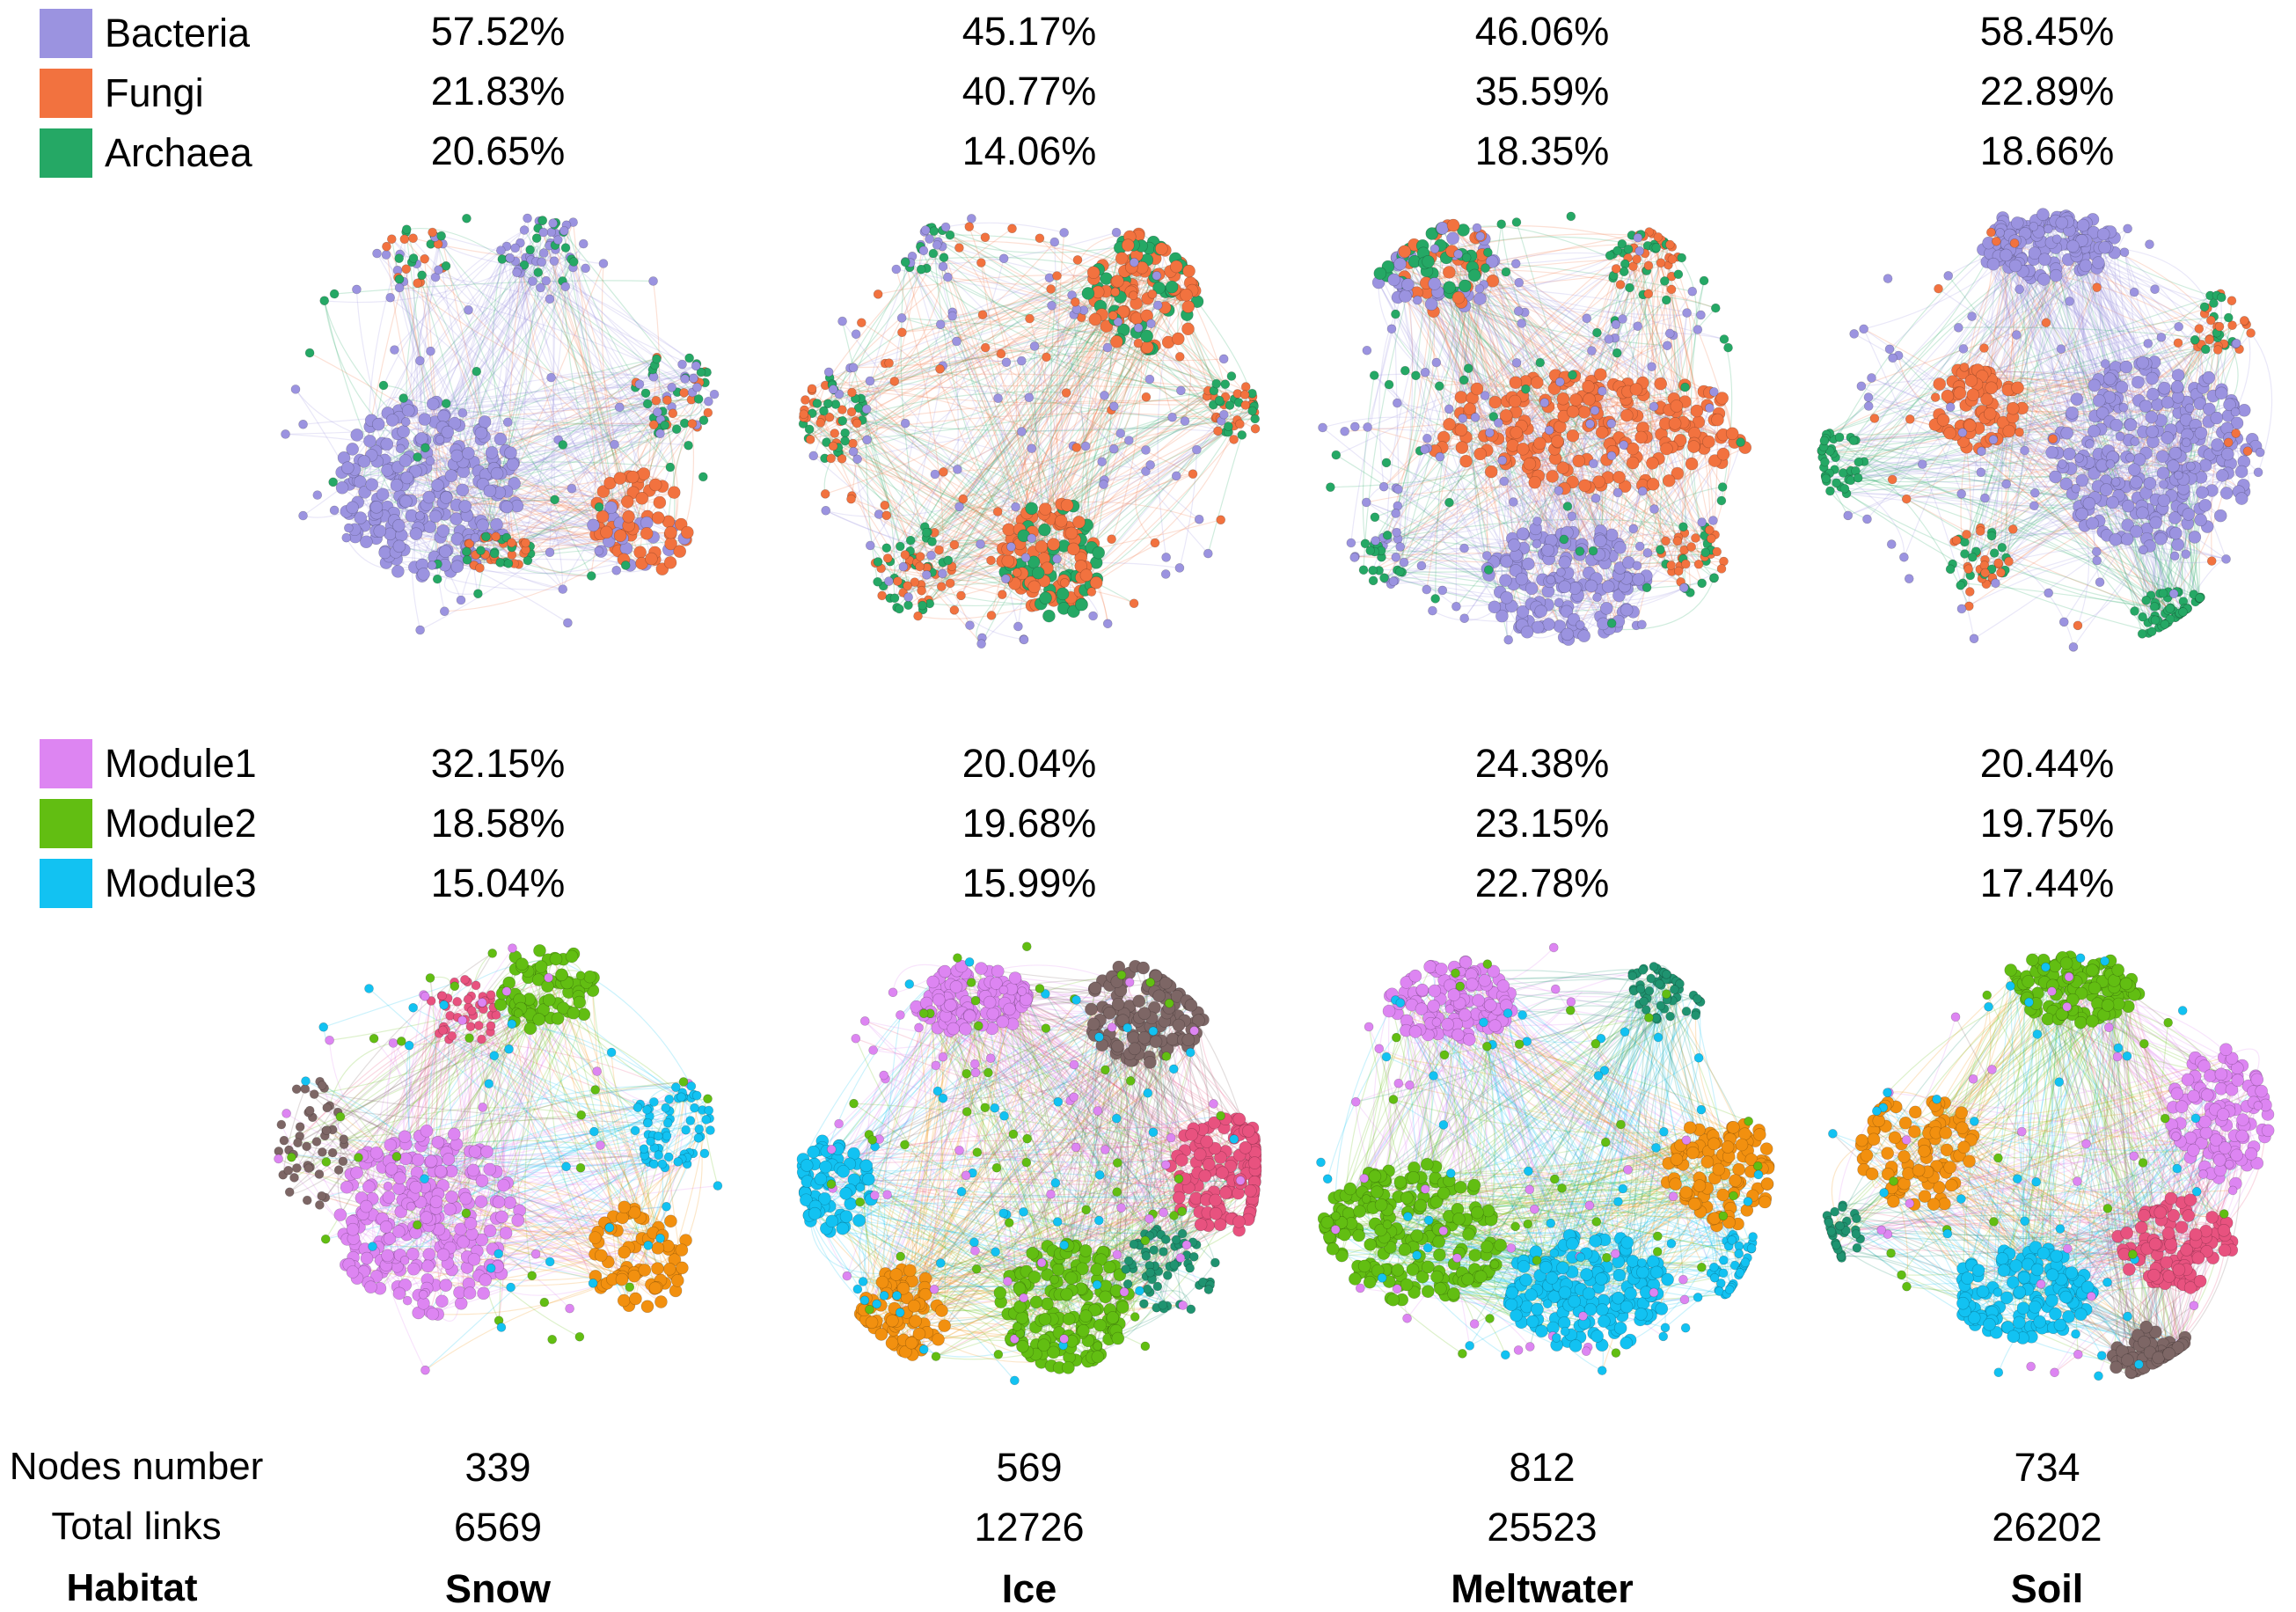 This screenshot has height=1612, width=2296. Describe the element at coordinates (181, 883) in the screenshot. I see `legend-label: Module3` at that location.